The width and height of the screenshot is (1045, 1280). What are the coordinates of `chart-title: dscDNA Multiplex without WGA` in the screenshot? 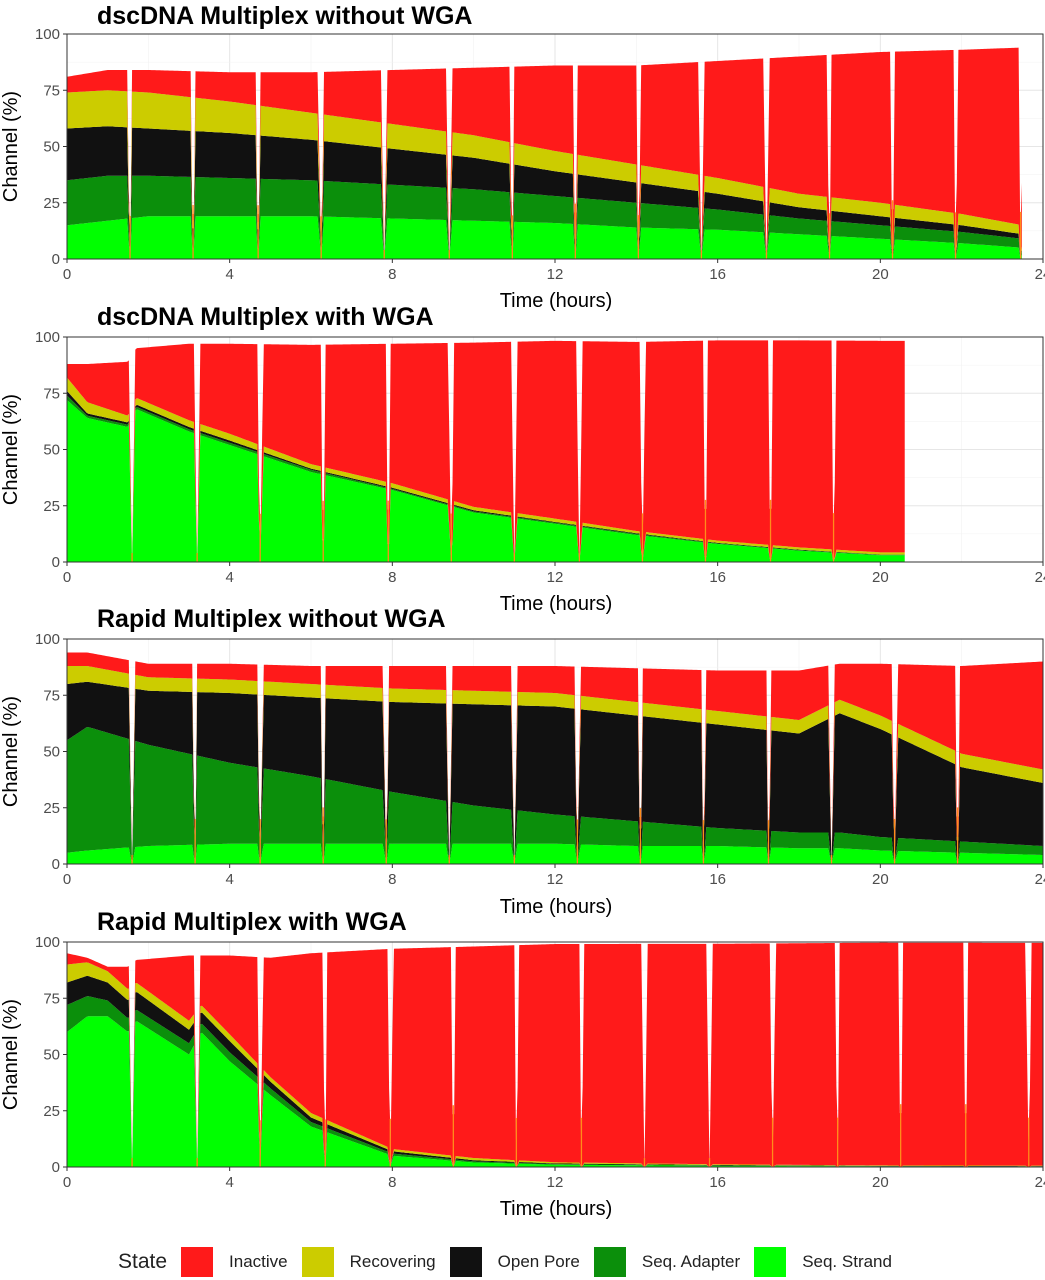 It's located at (284, 16).